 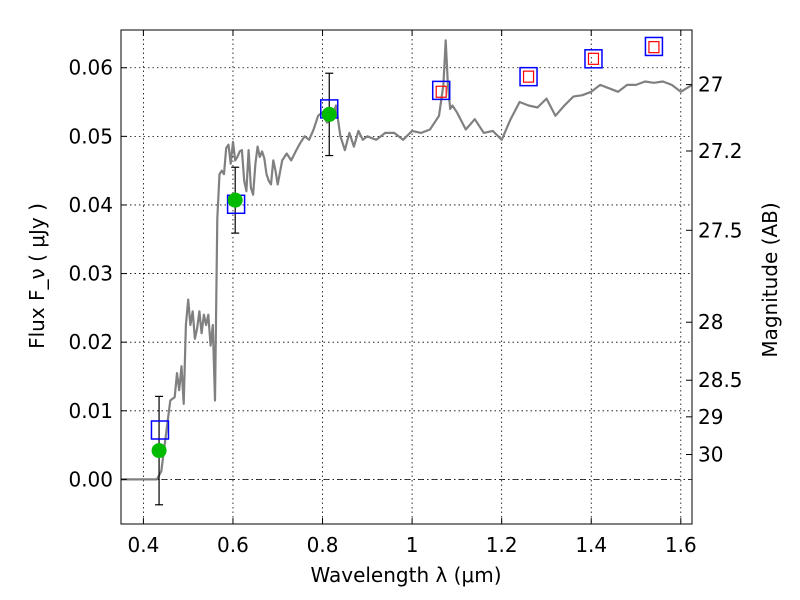 I want to click on right-tick-label: 29, so click(x=710, y=417).